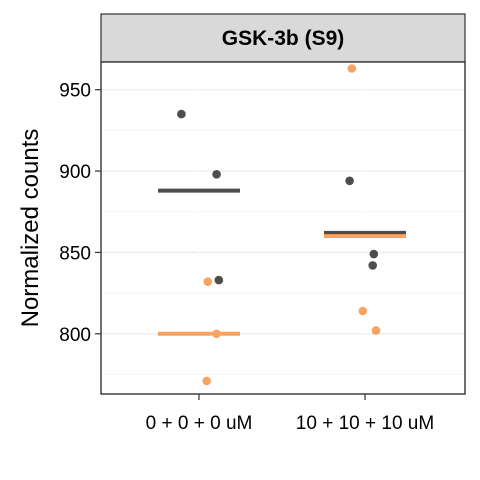 Image resolution: width=480 pixels, height=480 pixels. I want to click on y-tick-label: 900, so click(75, 172).